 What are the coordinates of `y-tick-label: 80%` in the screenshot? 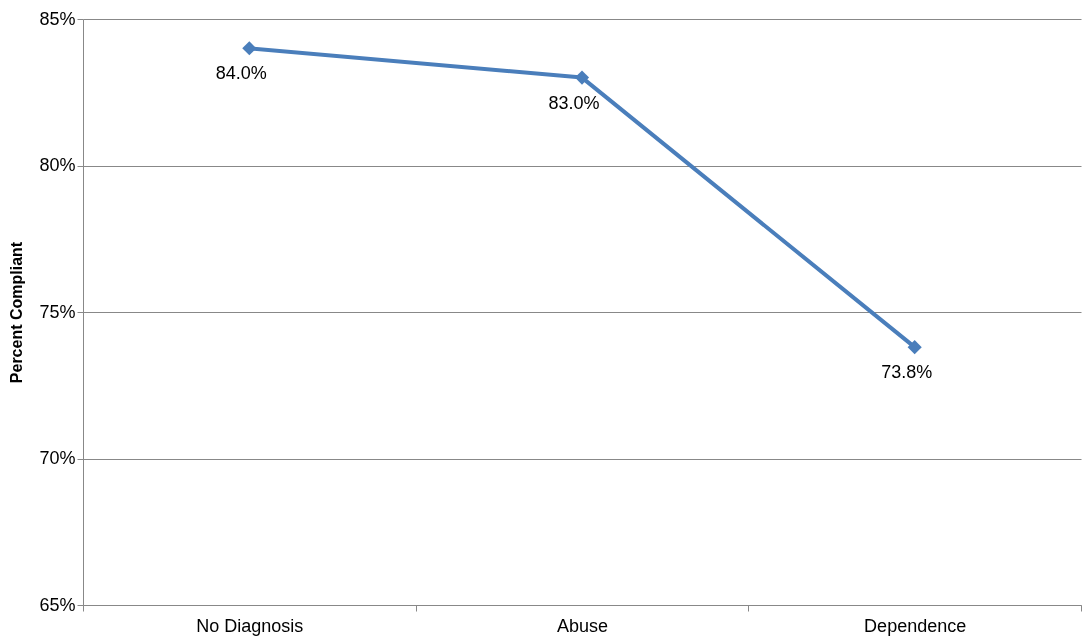 It's located at (57, 165).